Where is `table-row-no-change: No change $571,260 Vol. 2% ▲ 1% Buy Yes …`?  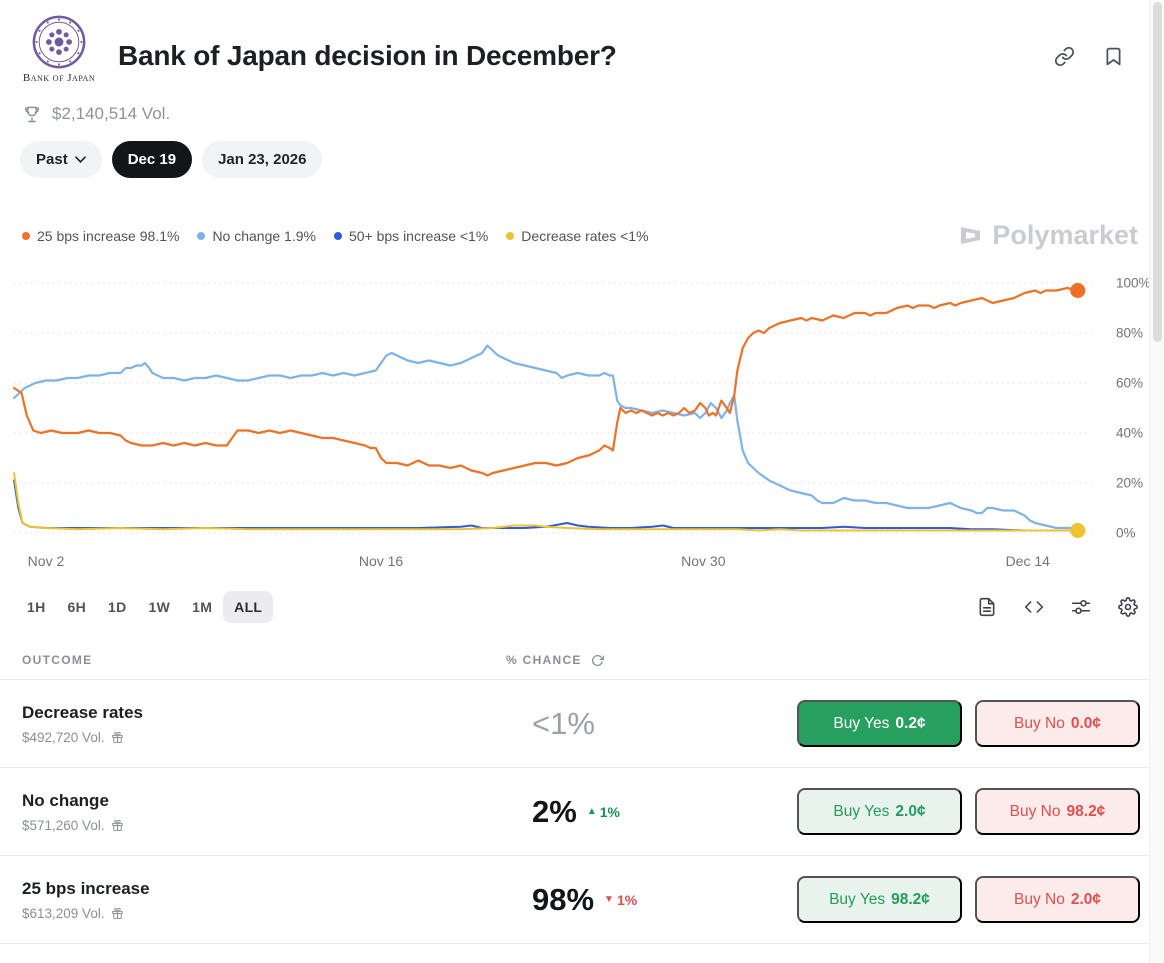 table-row-no-change: No change $571,260 Vol. 2% ▲ 1% Buy Yes … is located at coordinates (582, 812).